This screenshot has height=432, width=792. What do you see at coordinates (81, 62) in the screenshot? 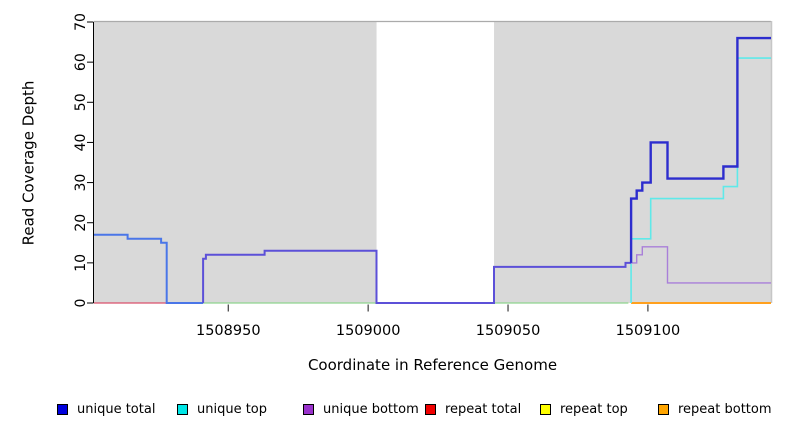
I see `y-tick-label: 60` at bounding box center [81, 62].